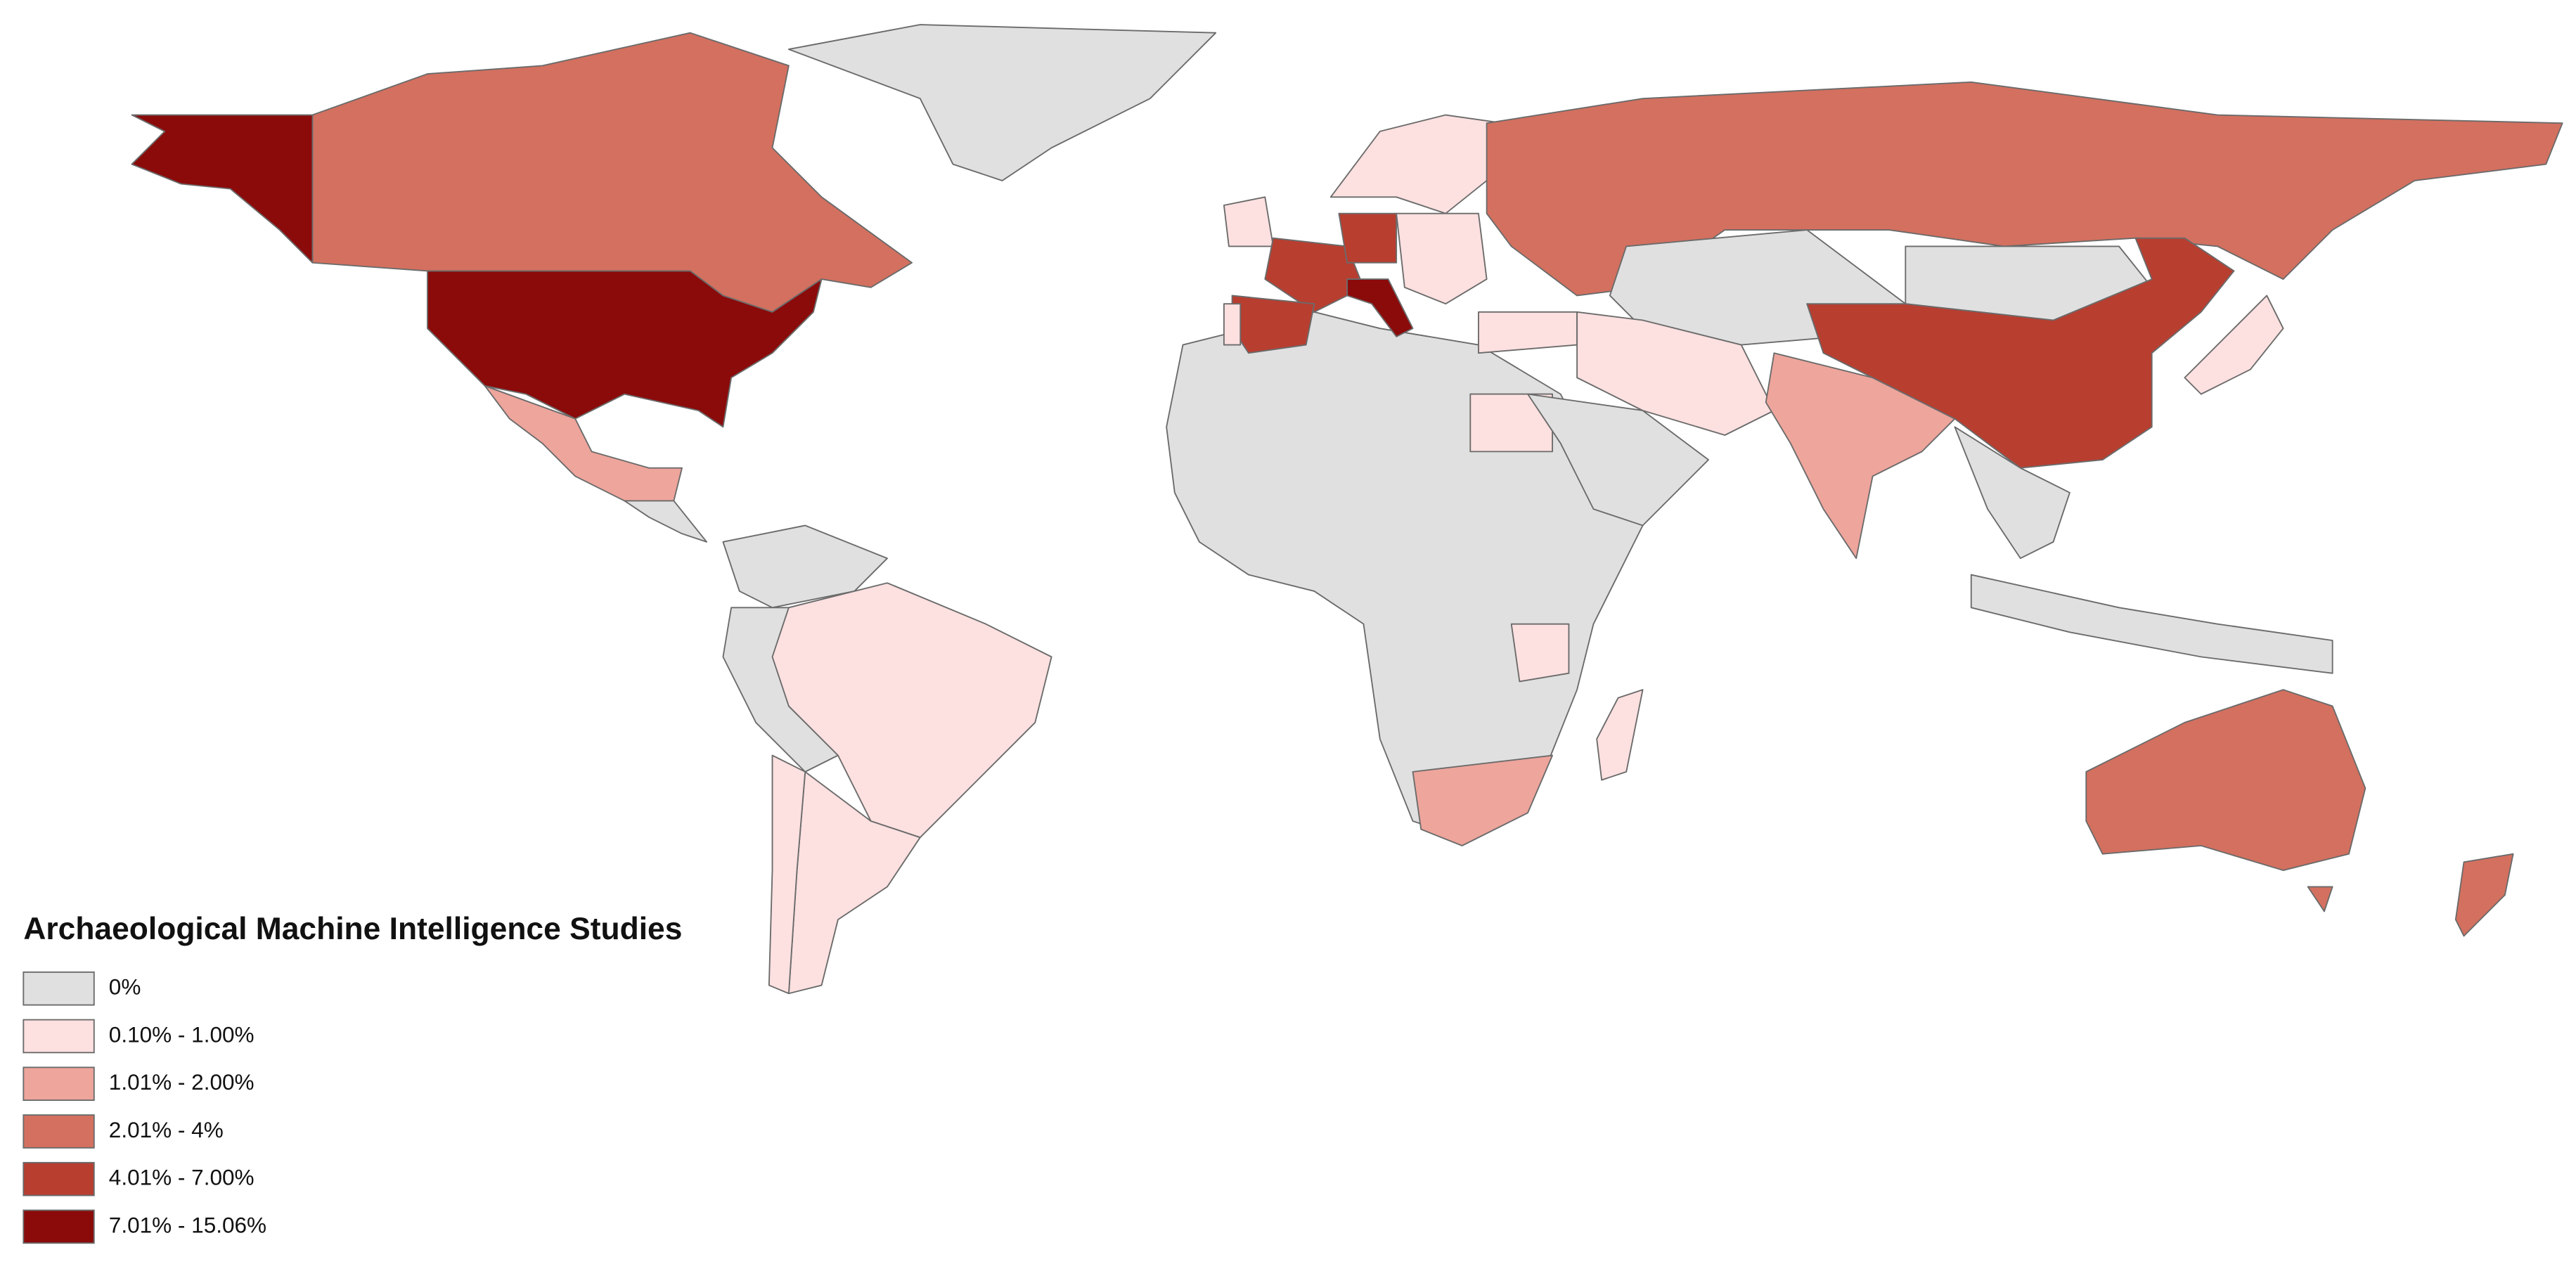  Describe the element at coordinates (187, 1224) in the screenshot. I see `legend-label: 7.01% - 15.06%` at that location.